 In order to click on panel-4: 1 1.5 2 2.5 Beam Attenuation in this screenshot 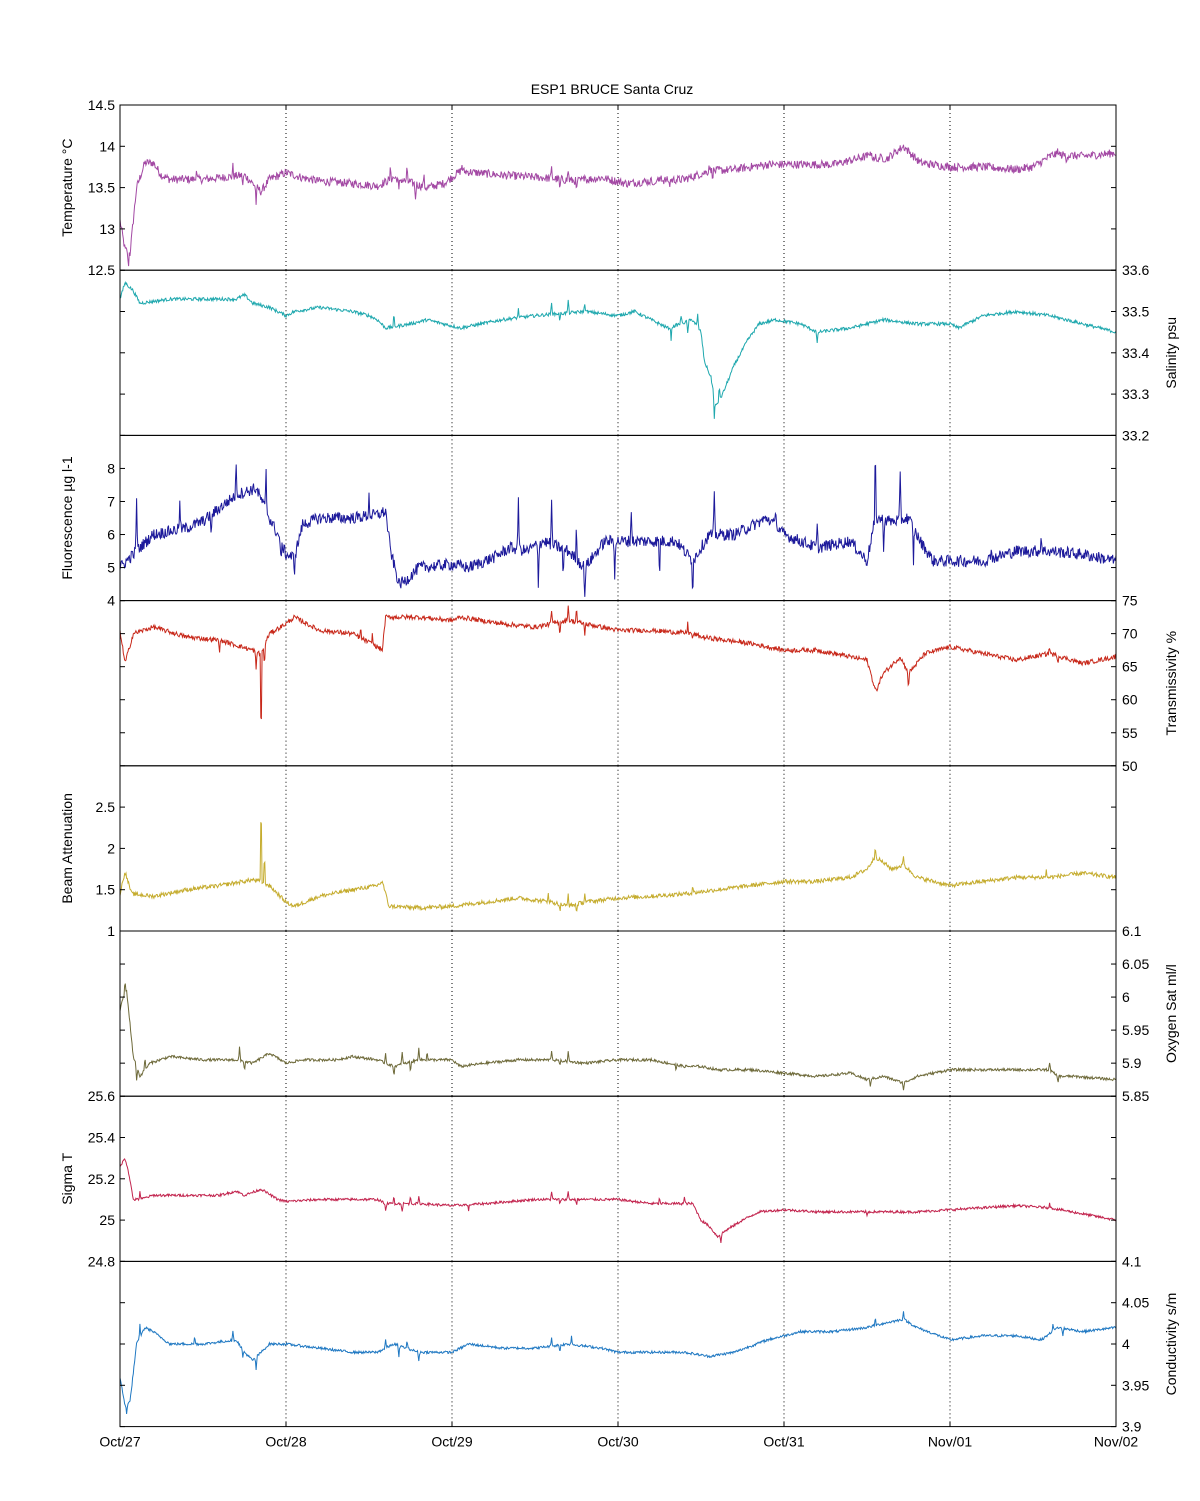, I will do `click(588, 852)`.